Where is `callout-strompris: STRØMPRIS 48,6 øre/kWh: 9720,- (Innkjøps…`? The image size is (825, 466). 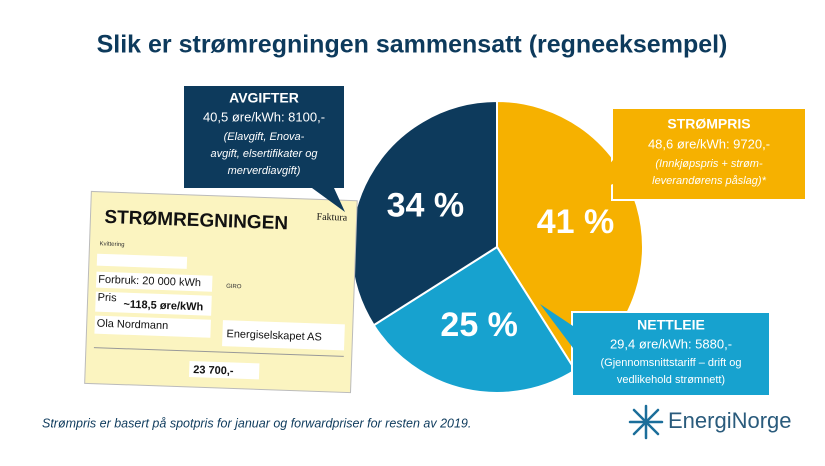 callout-strompris: STRØMPRIS 48,6 øre/kWh: 9720,- (Innkjøps… is located at coordinates (694, 154).